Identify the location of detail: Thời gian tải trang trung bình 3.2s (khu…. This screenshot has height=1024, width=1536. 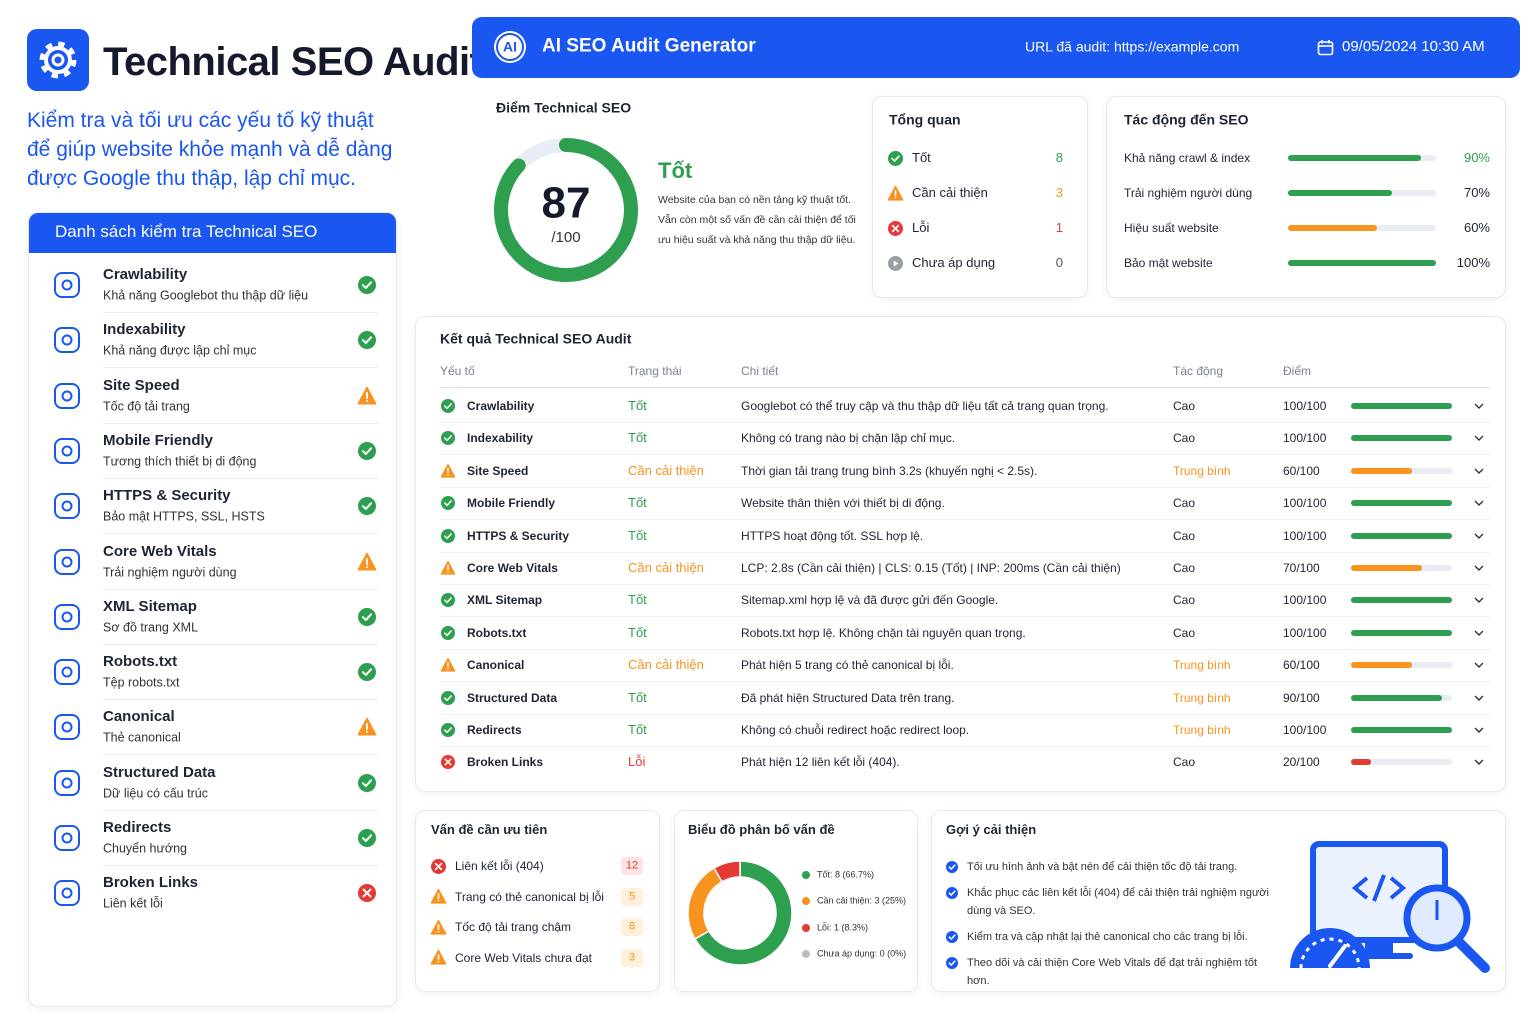
(889, 470).